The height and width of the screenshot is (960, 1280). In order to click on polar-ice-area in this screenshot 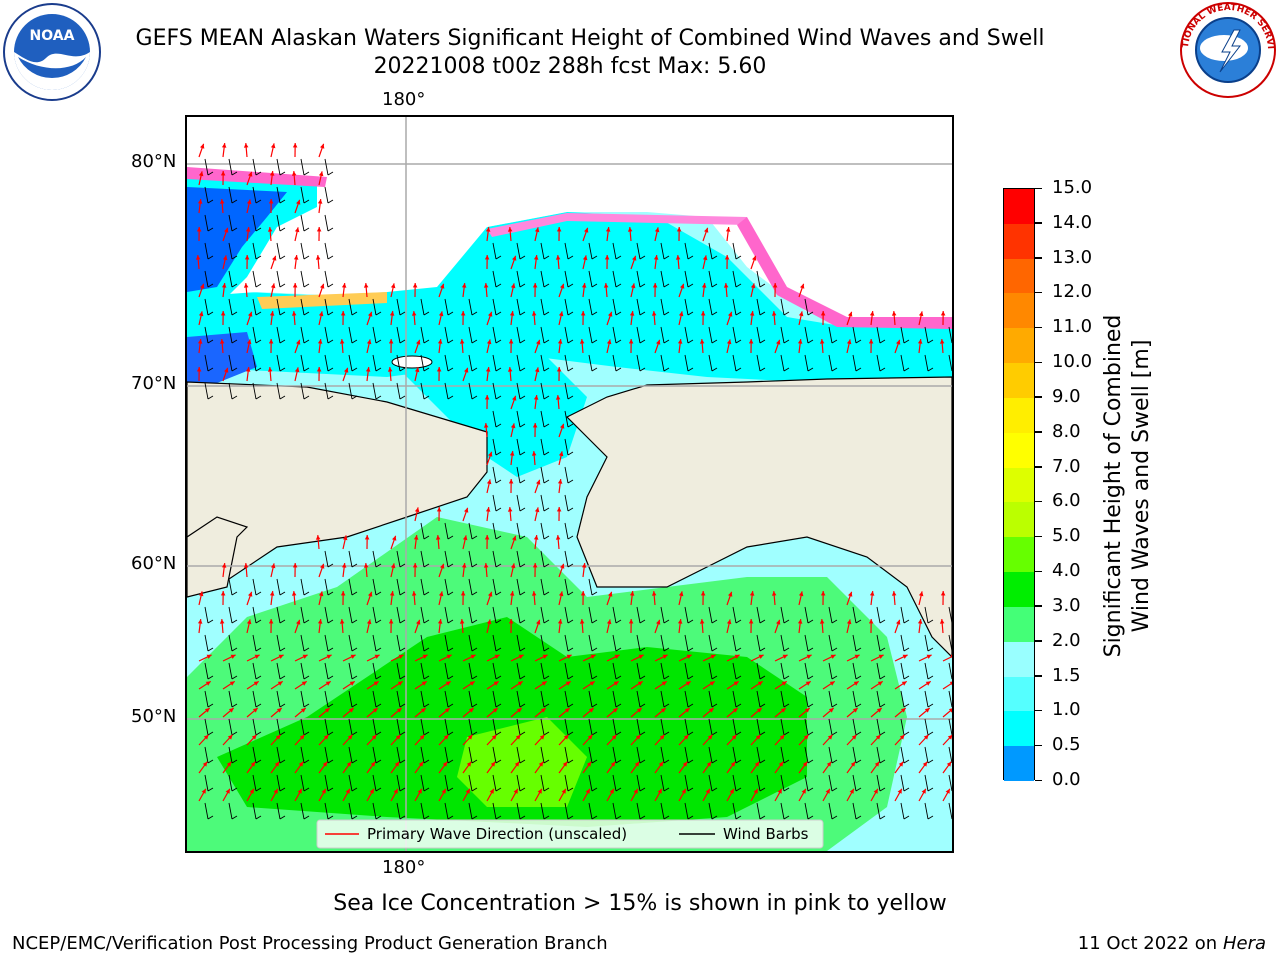, I will do `click(569, 219)`.